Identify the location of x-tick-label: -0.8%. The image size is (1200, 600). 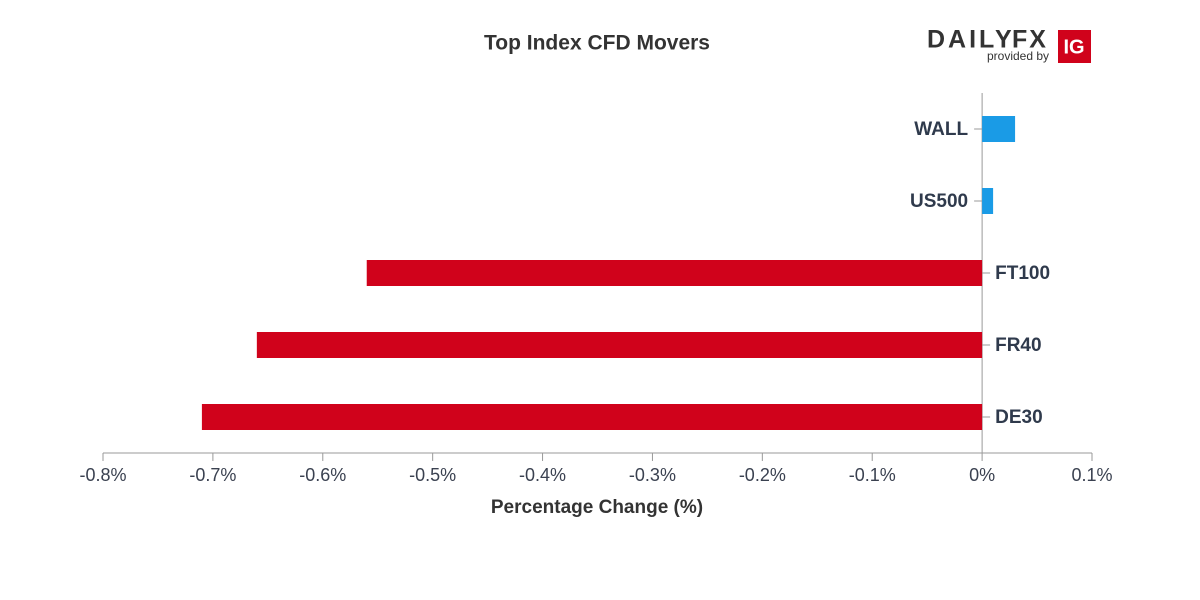
(102, 475).